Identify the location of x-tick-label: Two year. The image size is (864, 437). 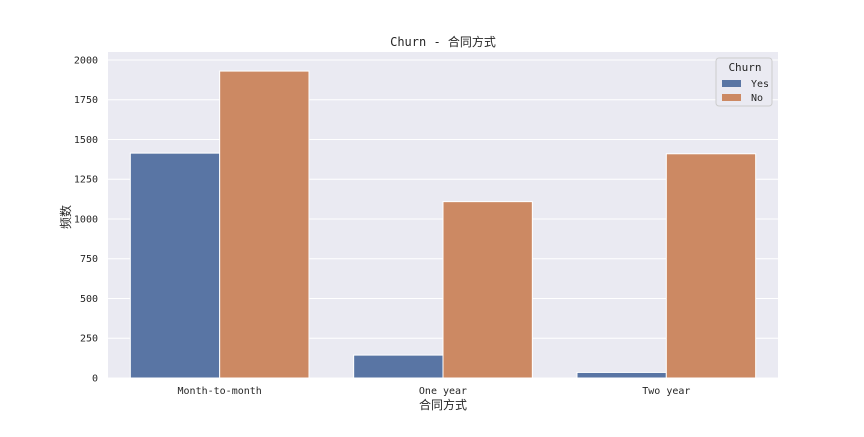
(666, 391).